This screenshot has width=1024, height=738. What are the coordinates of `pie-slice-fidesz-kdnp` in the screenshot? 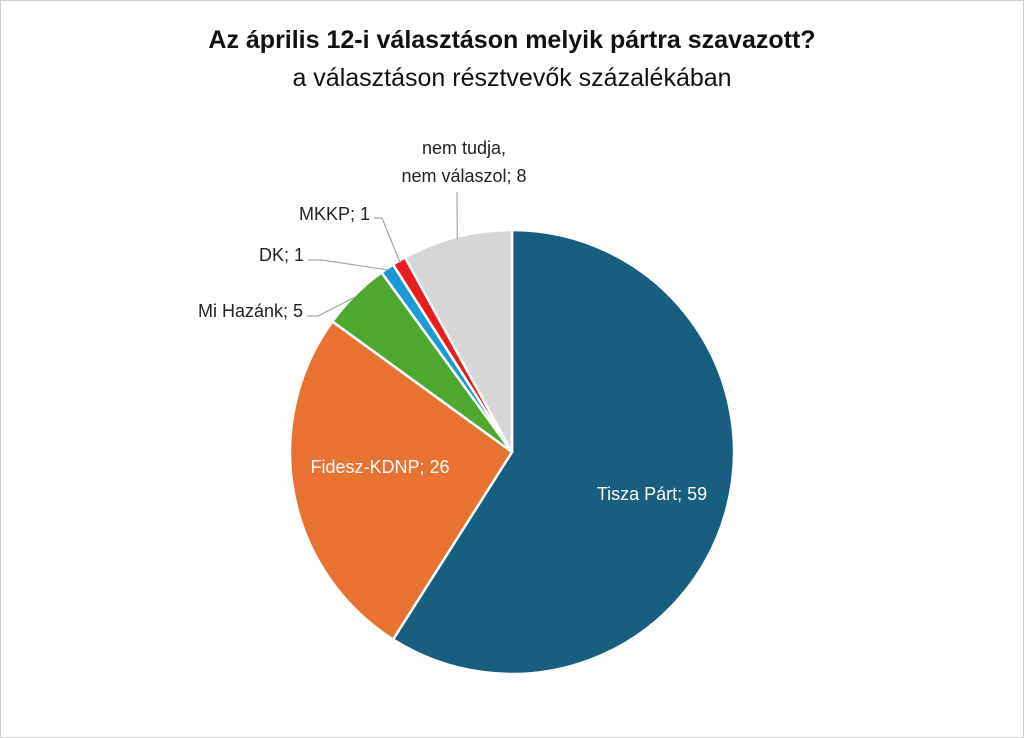 It's located at (401, 480).